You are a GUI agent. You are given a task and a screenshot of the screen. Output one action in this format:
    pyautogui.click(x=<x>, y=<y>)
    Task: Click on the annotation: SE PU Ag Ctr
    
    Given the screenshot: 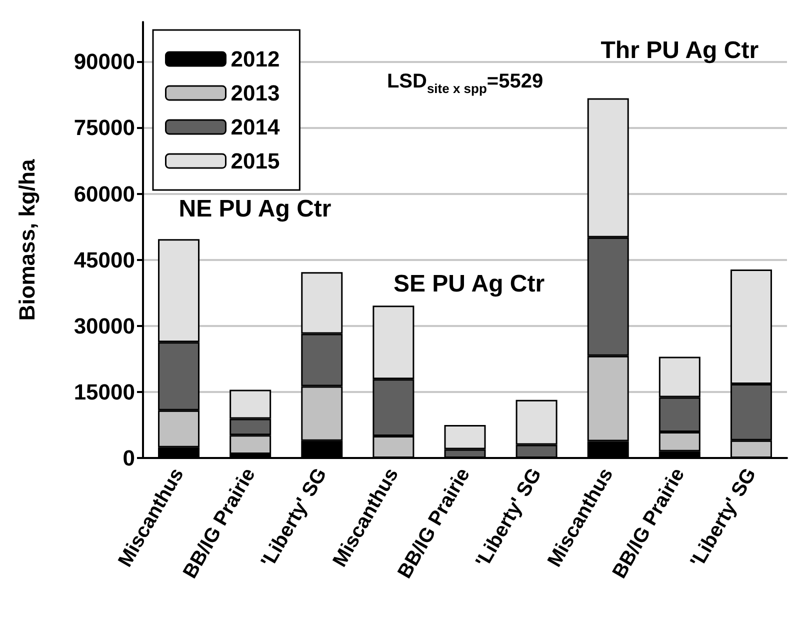 What is the action you would take?
    pyautogui.click(x=469, y=284)
    